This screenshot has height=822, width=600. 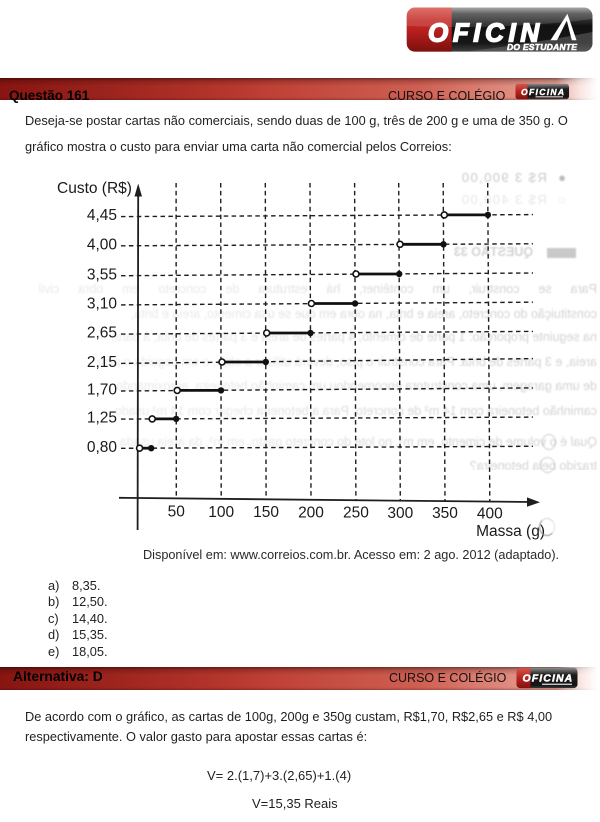 What do you see at coordinates (510, 531) in the screenshot?
I see `svg-text: Massa (g)` at bounding box center [510, 531].